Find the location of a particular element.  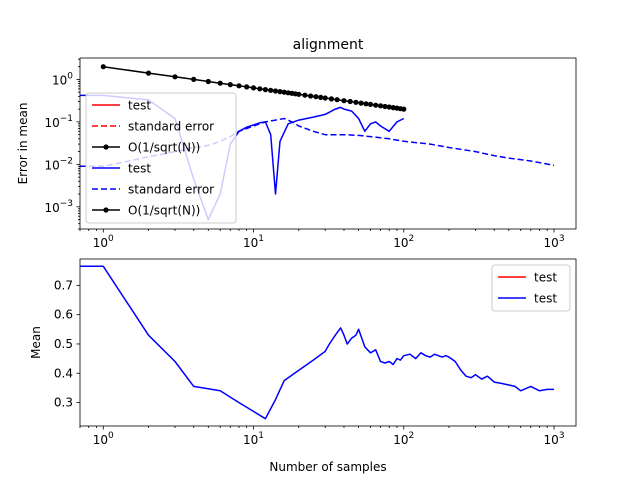

chart1-title: alignment is located at coordinates (328, 45).